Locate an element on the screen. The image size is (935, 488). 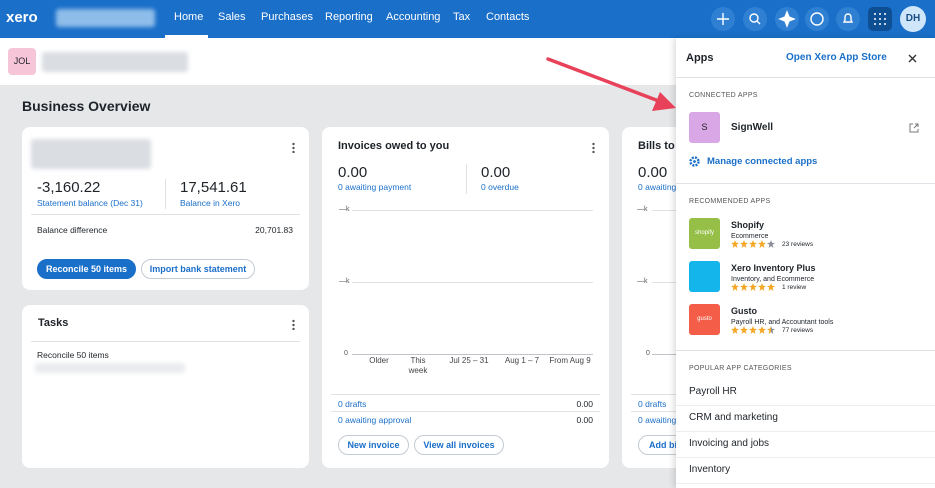
section-heading: CONNECTED APPS is located at coordinates (723, 95).